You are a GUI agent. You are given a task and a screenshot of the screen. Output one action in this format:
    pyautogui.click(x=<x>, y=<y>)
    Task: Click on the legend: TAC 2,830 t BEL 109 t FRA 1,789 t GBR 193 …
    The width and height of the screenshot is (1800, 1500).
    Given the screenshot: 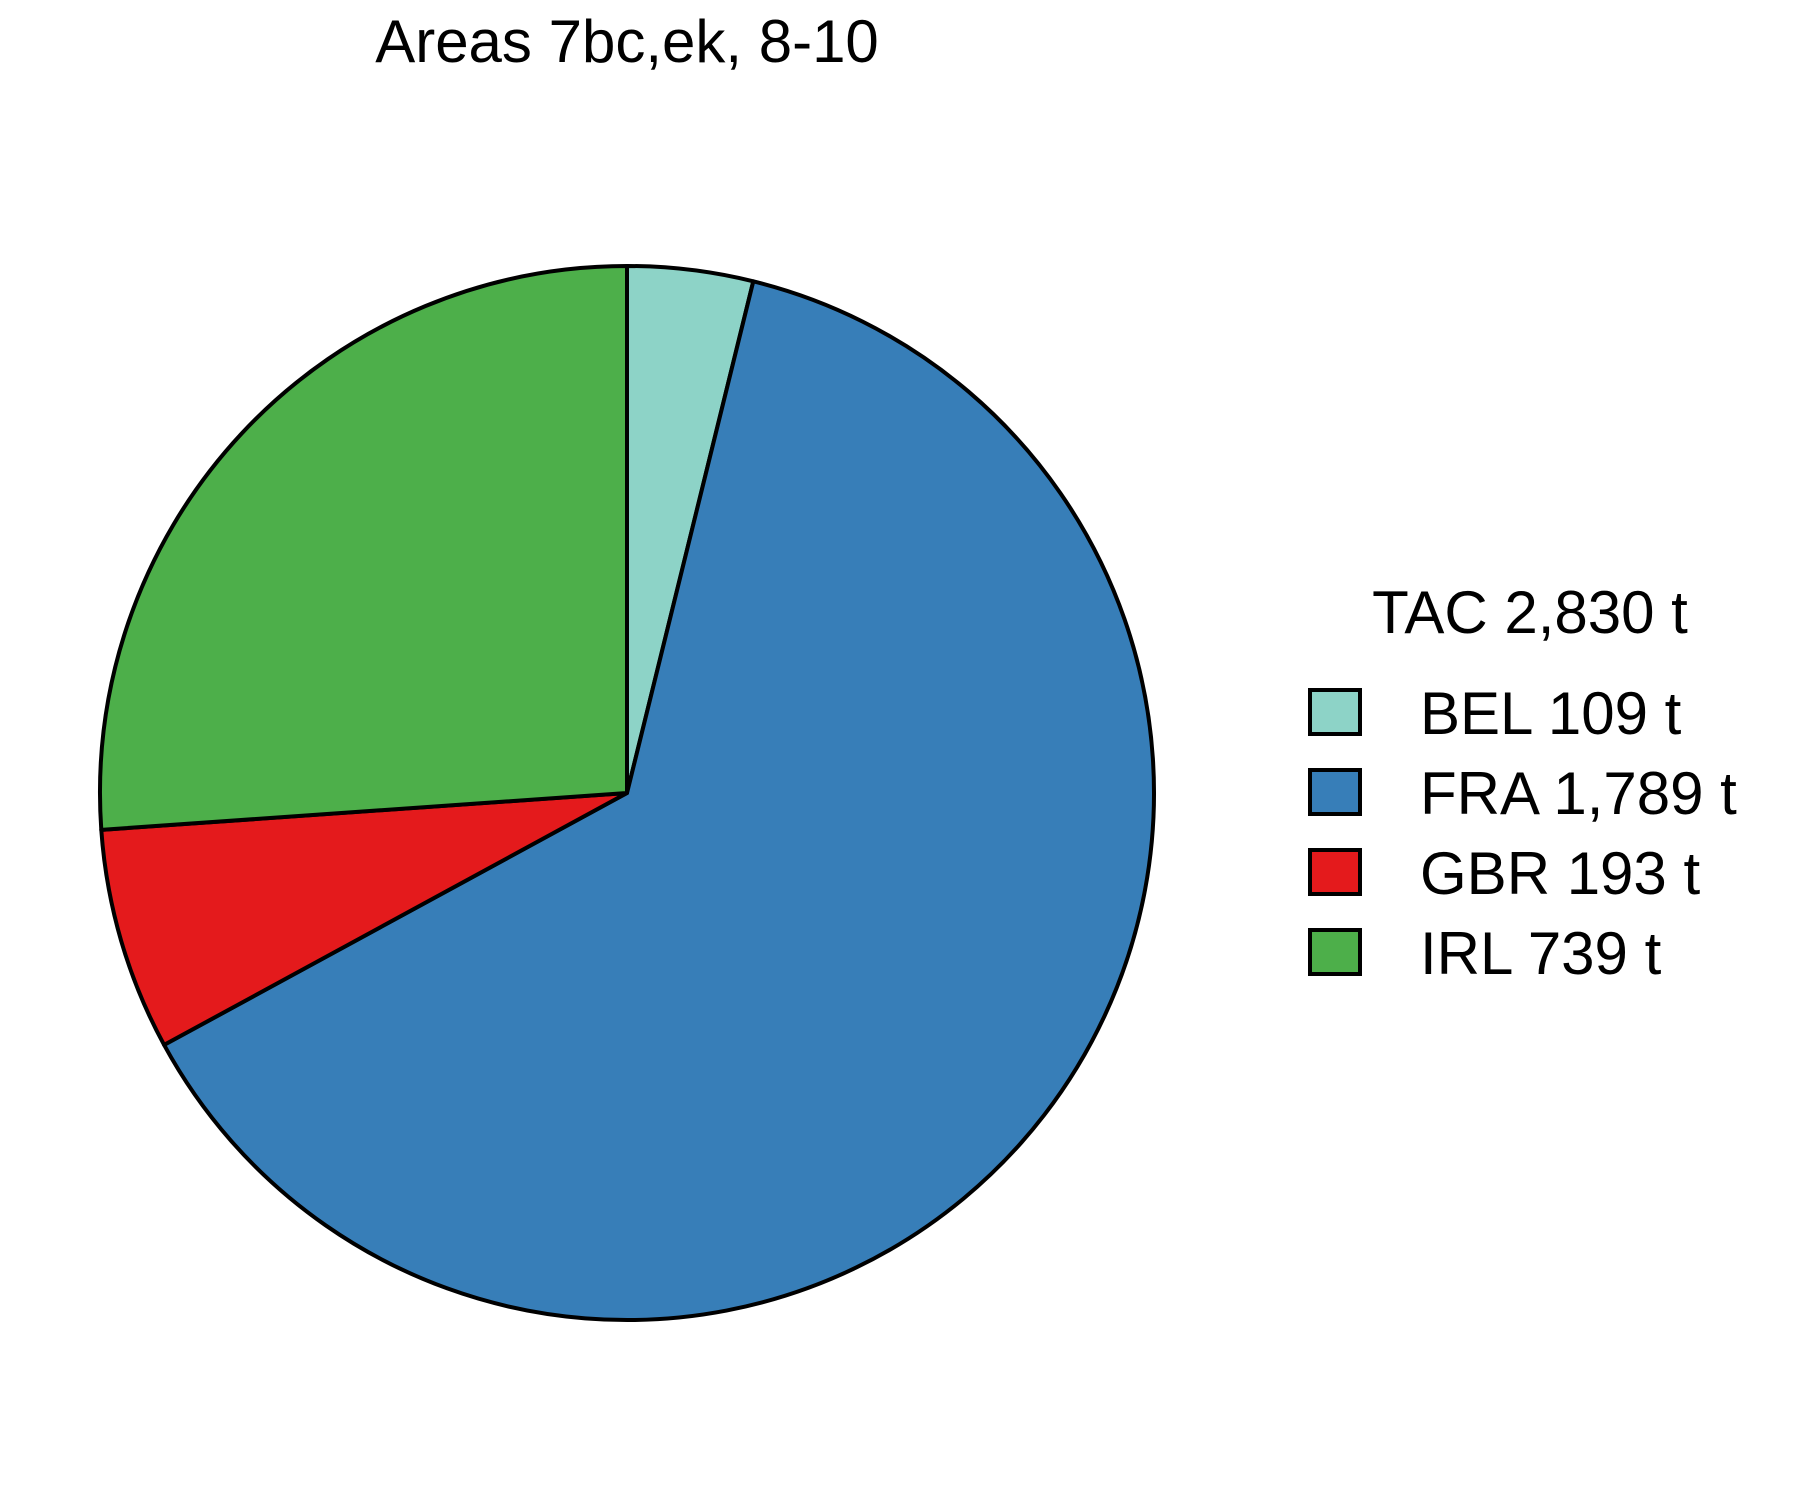 What is the action you would take?
    pyautogui.click(x=1522, y=783)
    